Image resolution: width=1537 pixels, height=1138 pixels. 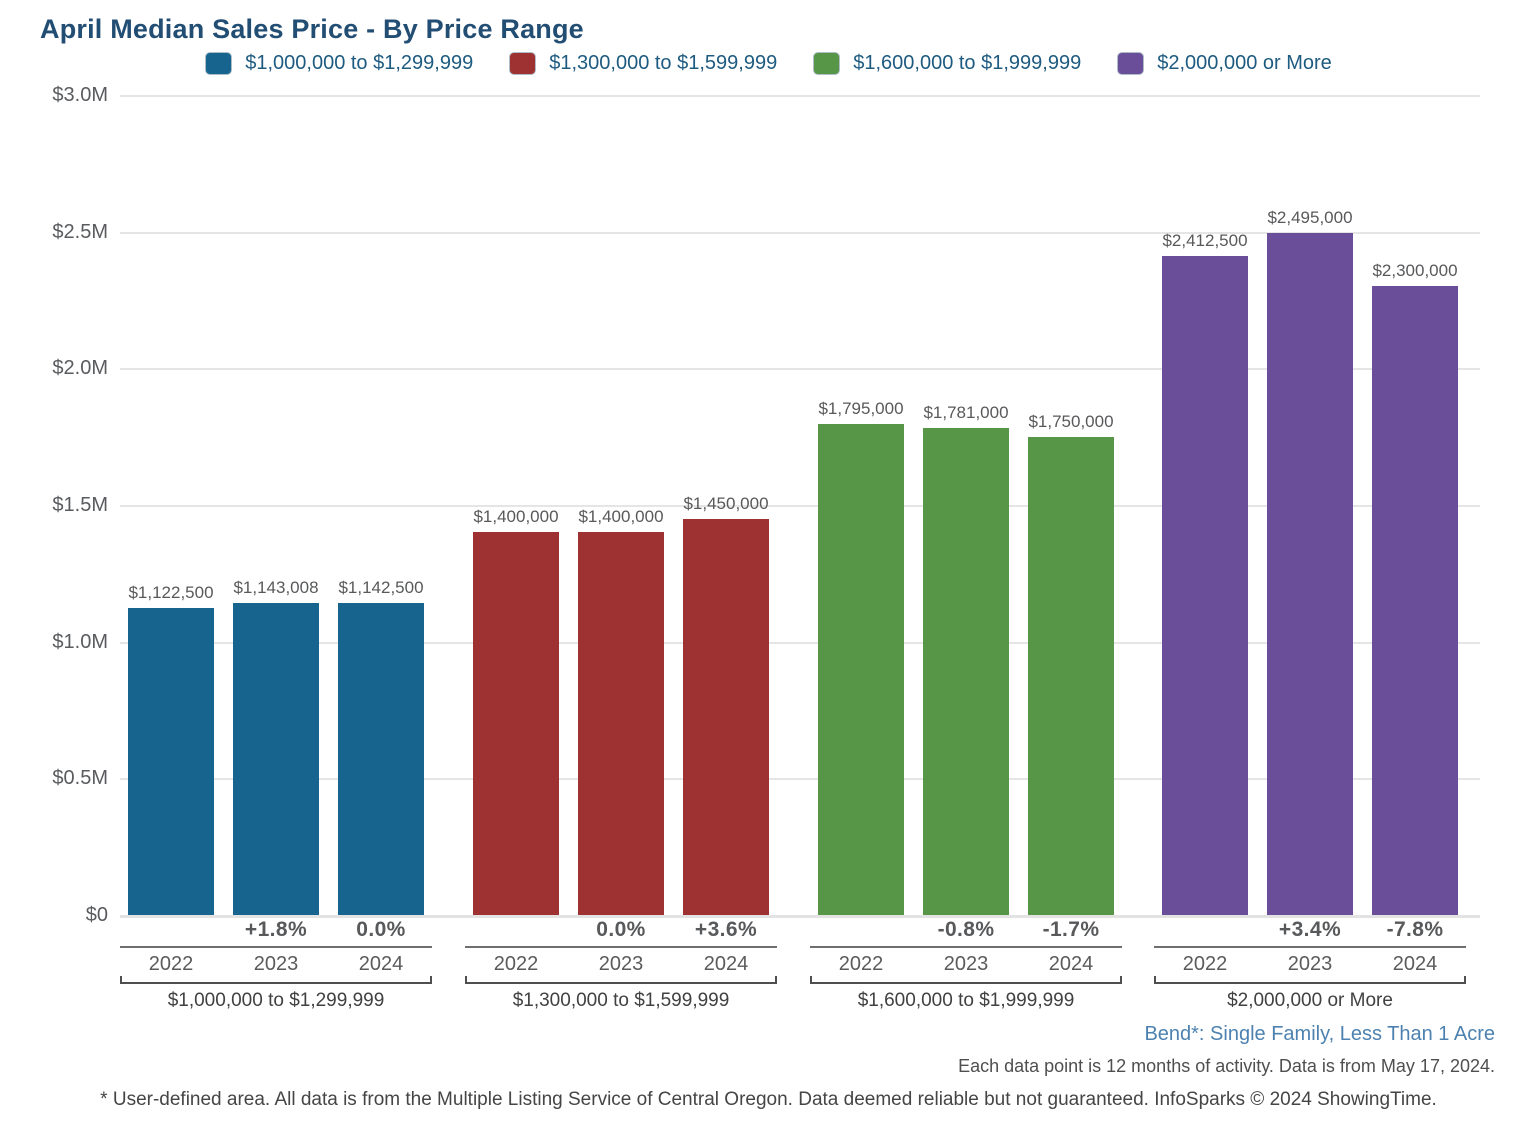 What do you see at coordinates (726, 929) in the screenshot?
I see `pct-change-label: +3.6%` at bounding box center [726, 929].